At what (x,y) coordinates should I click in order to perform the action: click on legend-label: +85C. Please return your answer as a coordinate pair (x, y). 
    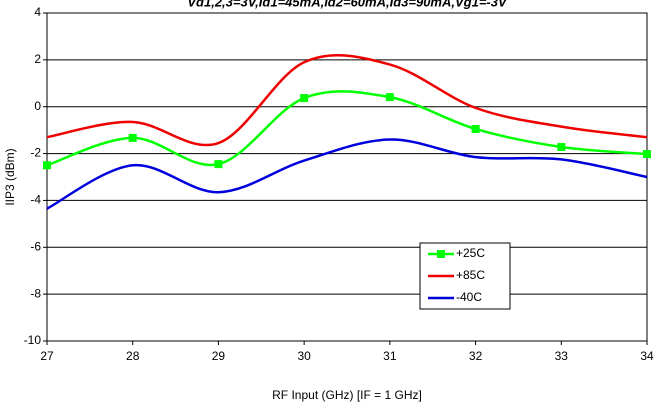
    Looking at the image, I should click on (470, 275).